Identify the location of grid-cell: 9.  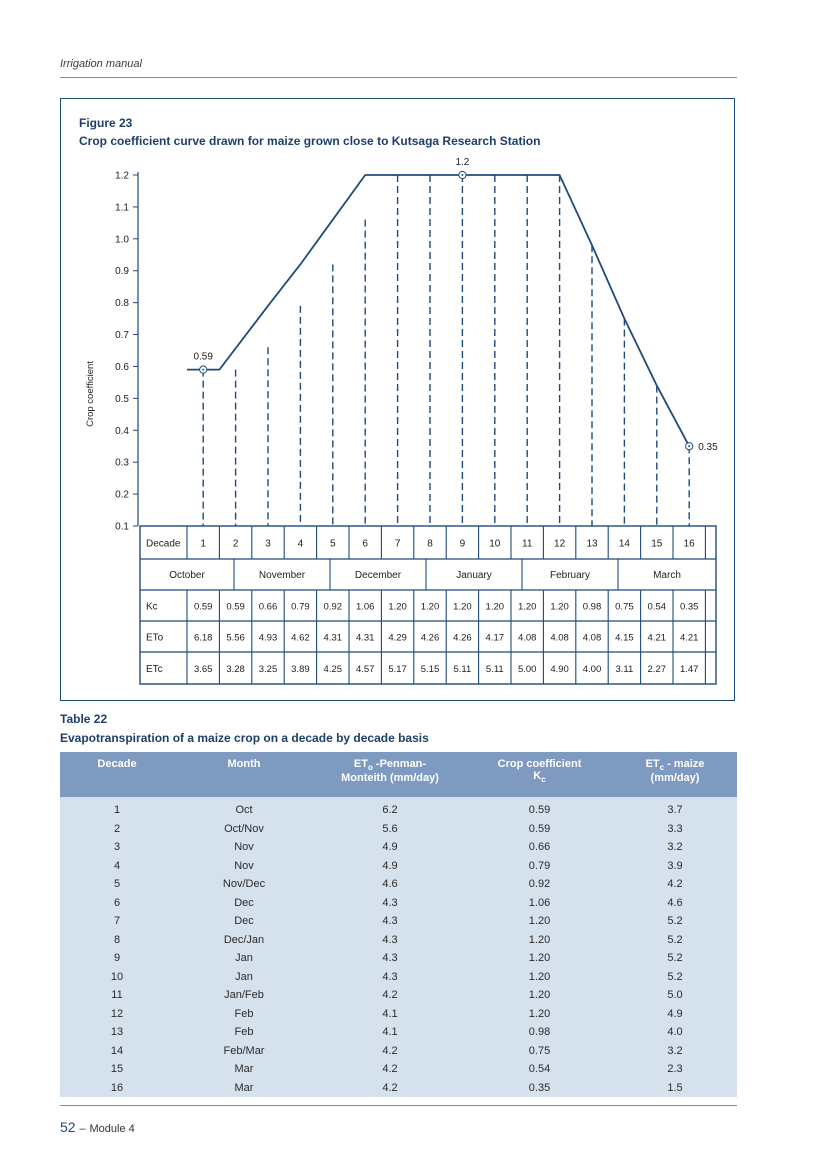
(463, 544).